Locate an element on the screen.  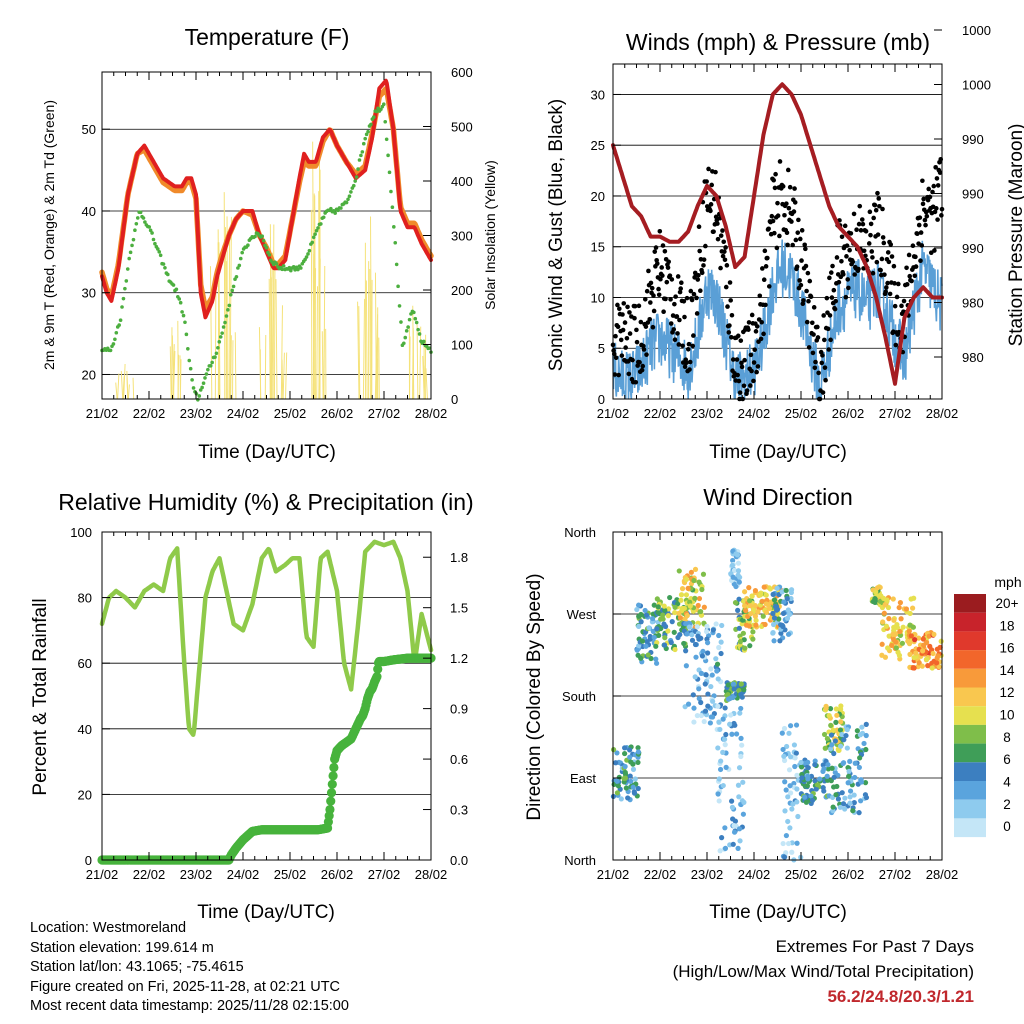
direction-plot-frame is located at coordinates (777, 696).